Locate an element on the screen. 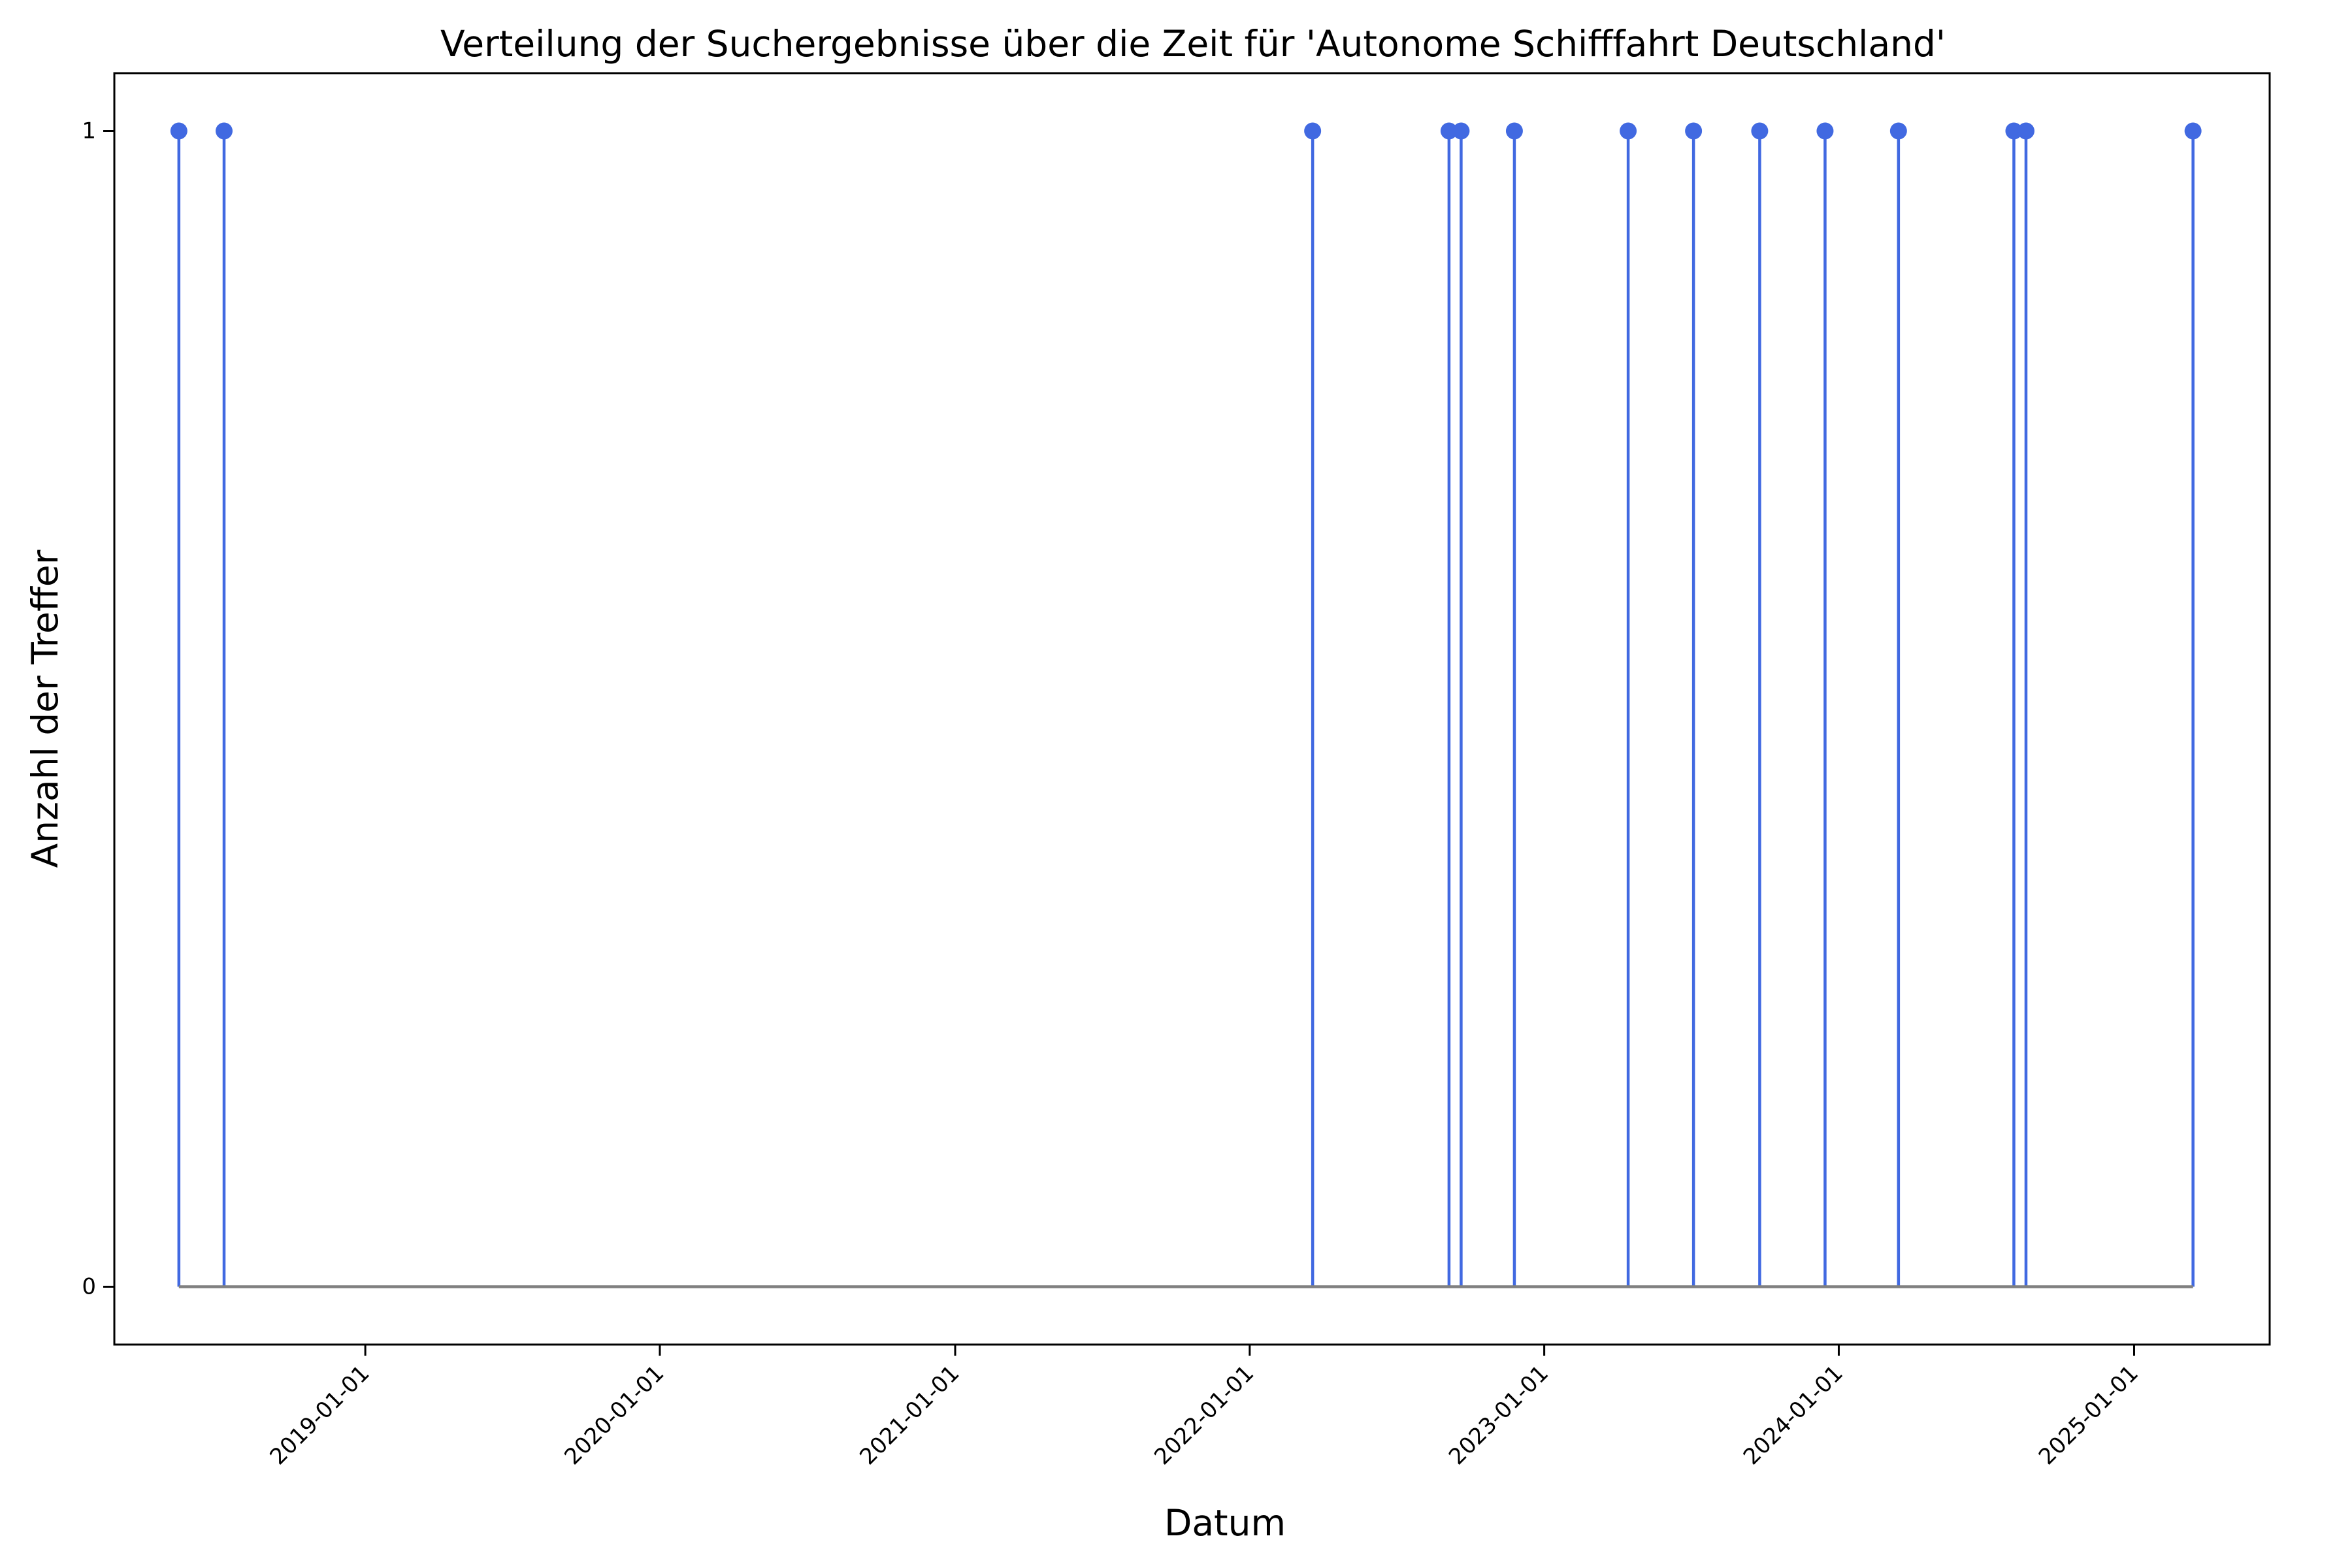 The width and height of the screenshot is (2352, 1568). y-tick-label: 1 is located at coordinates (89, 131).